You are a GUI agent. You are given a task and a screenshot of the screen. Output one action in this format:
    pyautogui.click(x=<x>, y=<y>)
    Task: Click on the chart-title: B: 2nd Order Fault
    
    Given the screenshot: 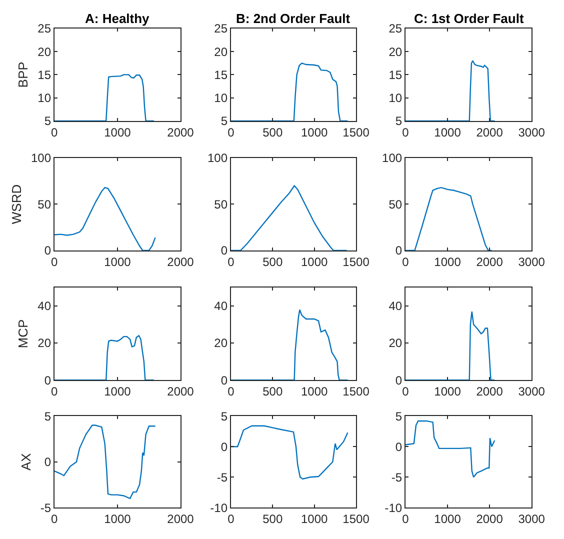 What is the action you would take?
    pyautogui.click(x=293, y=18)
    